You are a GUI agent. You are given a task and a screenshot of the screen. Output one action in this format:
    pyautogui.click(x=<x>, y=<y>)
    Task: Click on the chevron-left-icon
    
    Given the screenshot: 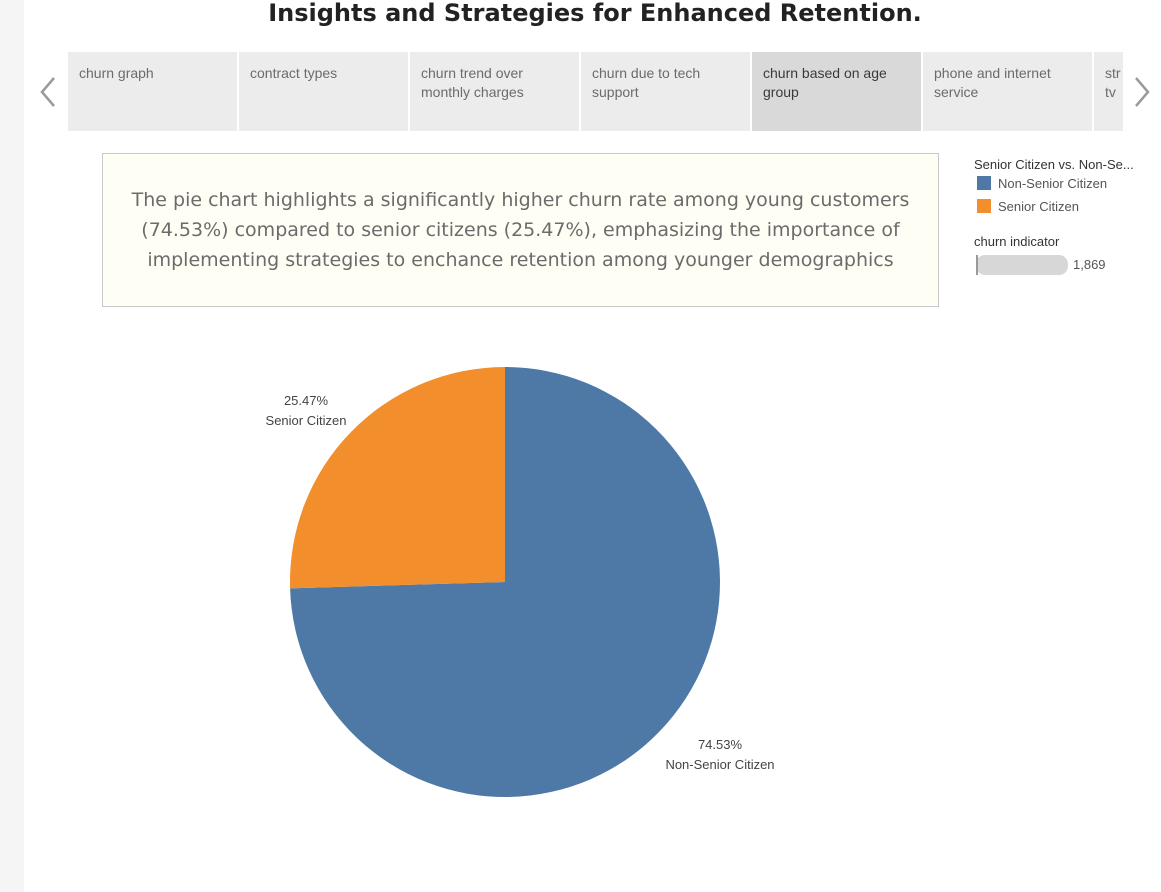 What is the action you would take?
    pyautogui.click(x=48, y=92)
    